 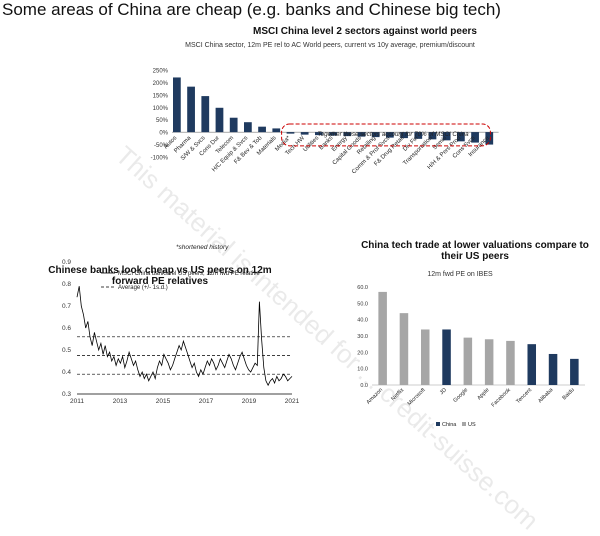 What do you see at coordinates (66, 284) in the screenshot?
I see `y-tick-label: 0.8` at bounding box center [66, 284].